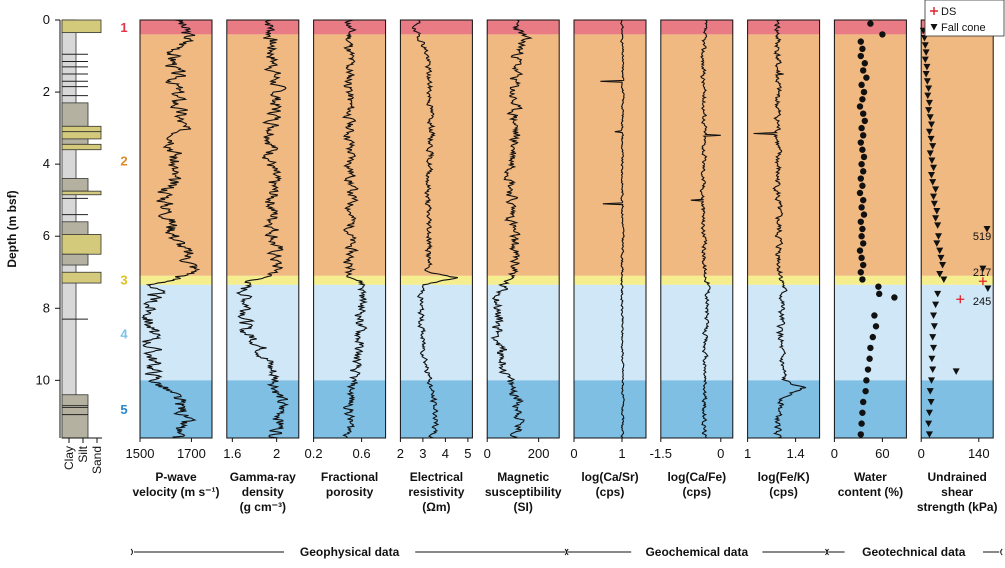  I want to click on track-ca-fe: -1.5 0 log(Ca/Fe)(cps), so click(692, 259).